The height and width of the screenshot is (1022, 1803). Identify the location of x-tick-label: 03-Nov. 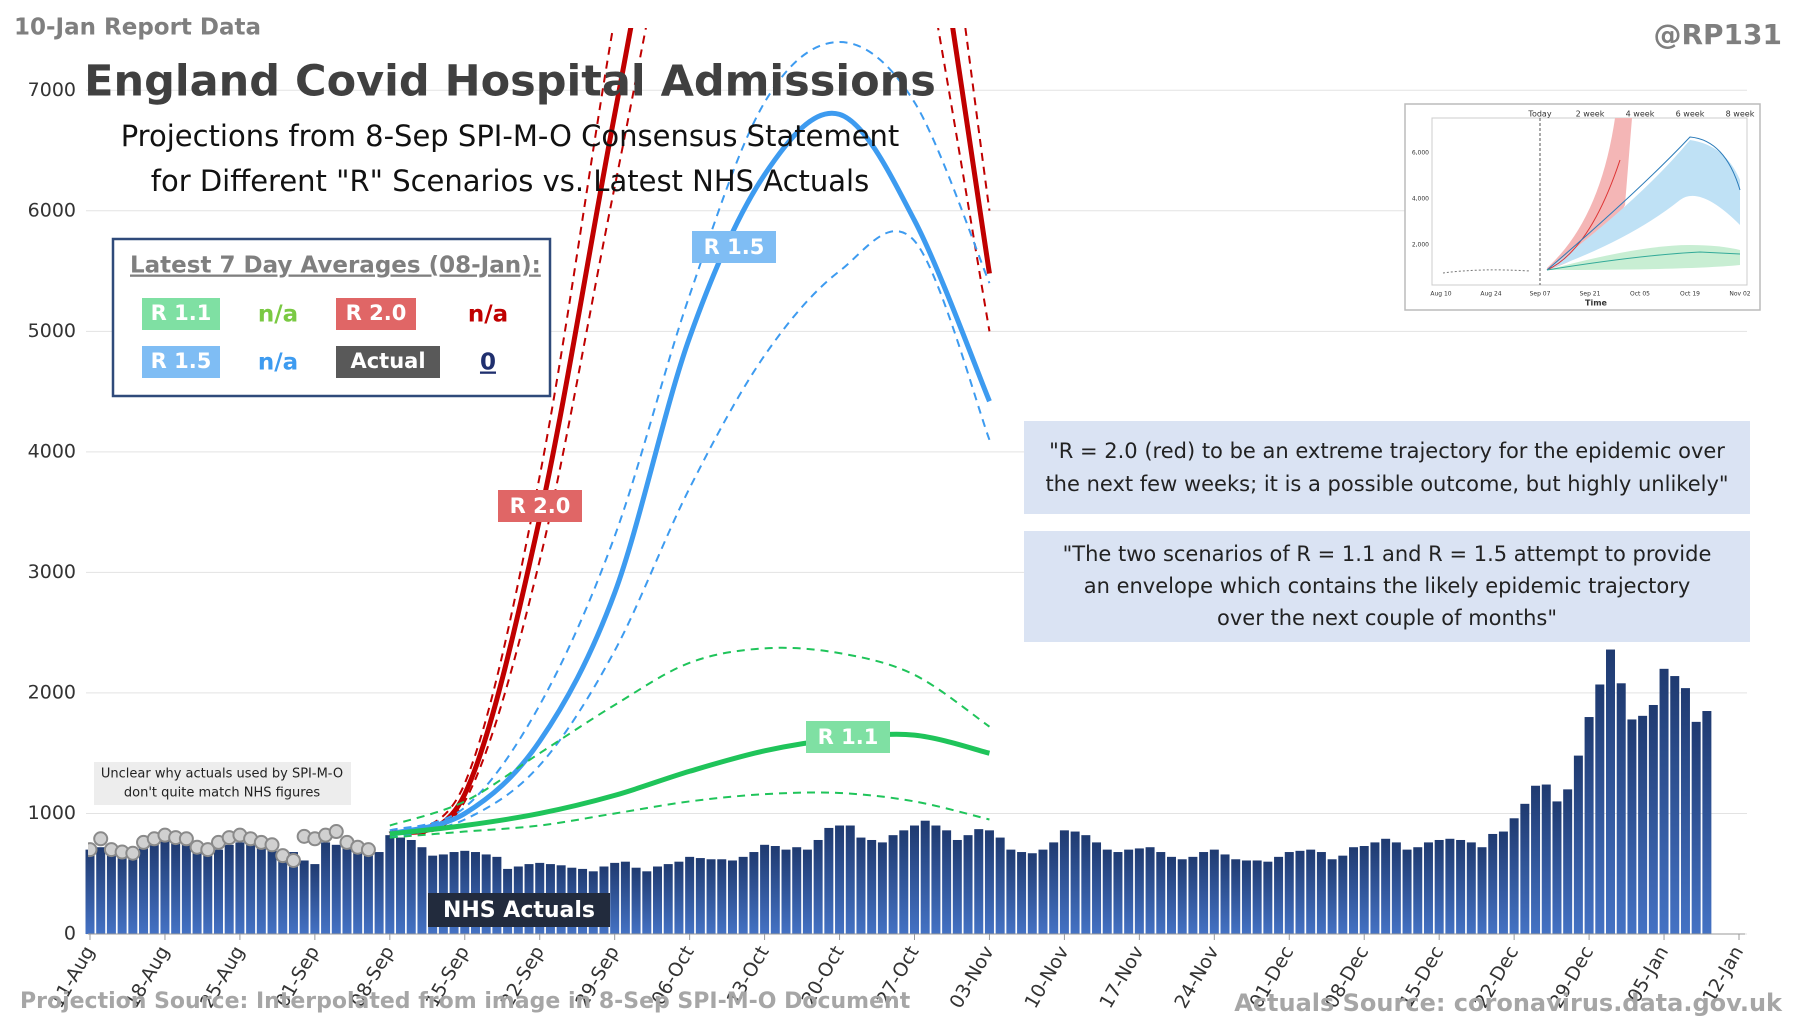
(971, 977).